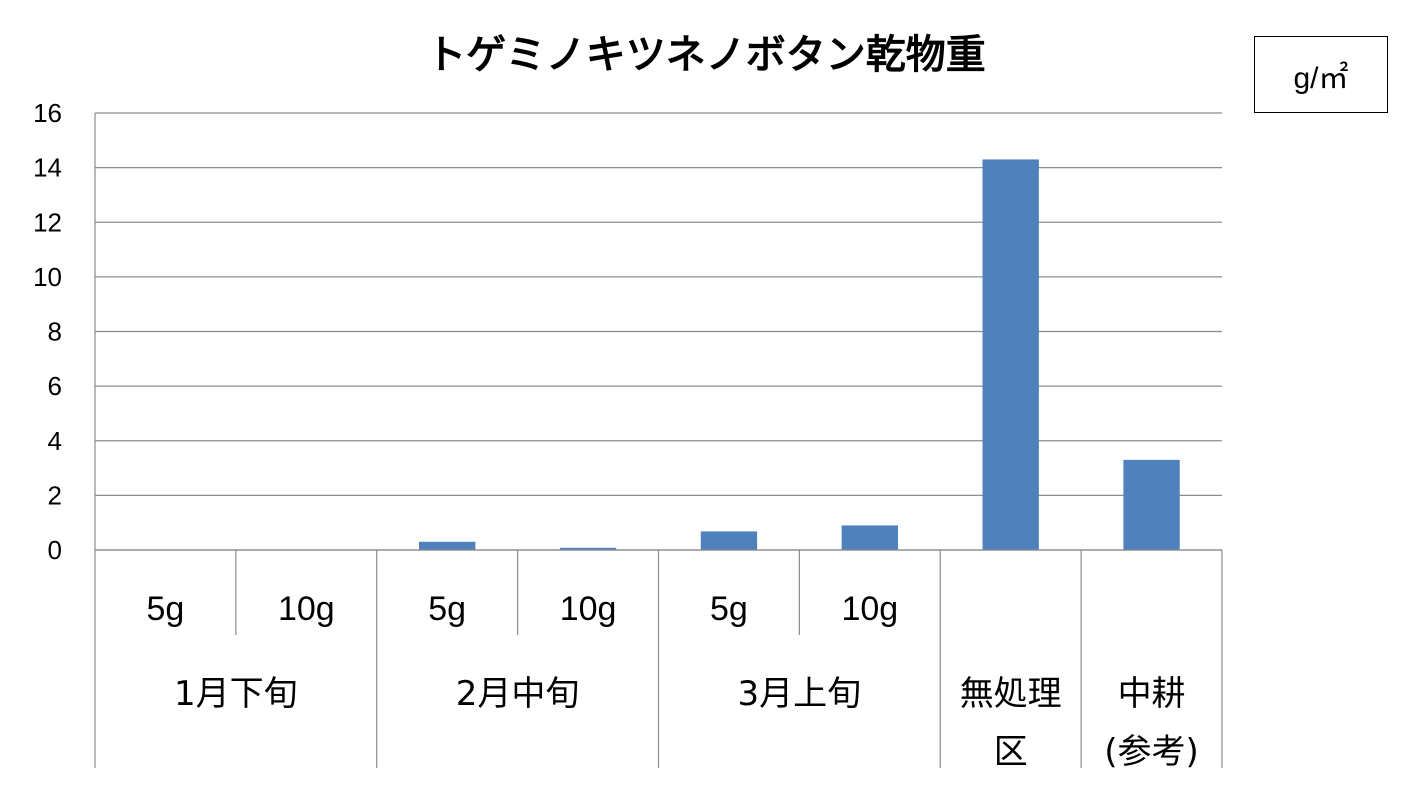 The image size is (1420, 800). What do you see at coordinates (1152, 694) in the screenshot?
I see `x-group-label: 中耕` at bounding box center [1152, 694].